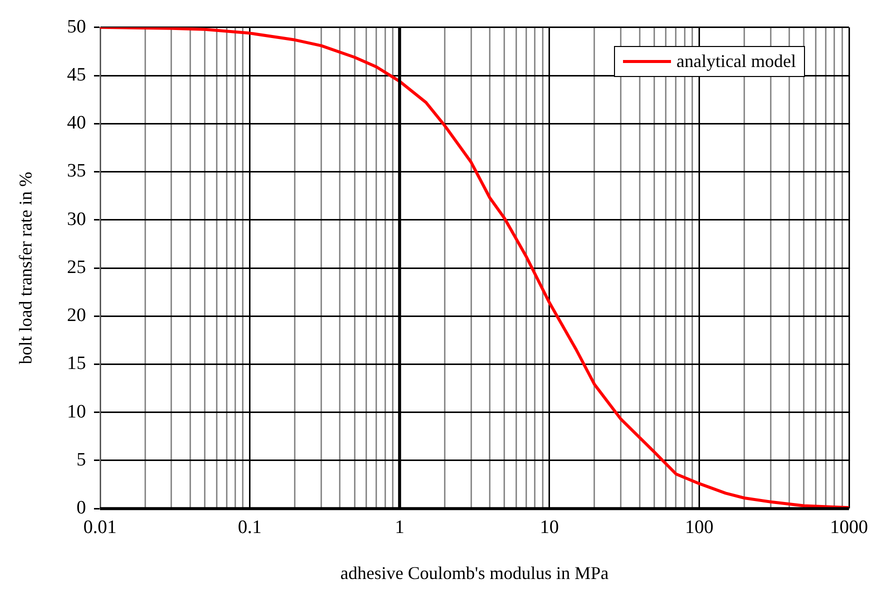  Describe the element at coordinates (100, 527) in the screenshot. I see `x-tick-label: 0.01` at that location.